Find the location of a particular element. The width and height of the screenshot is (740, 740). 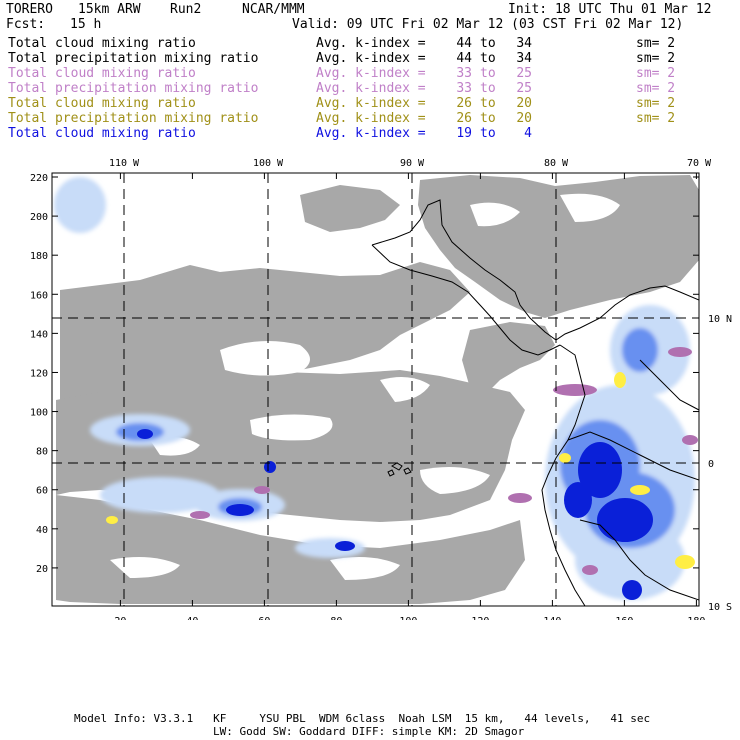

mid-blue-patch is located at coordinates (640, 350).